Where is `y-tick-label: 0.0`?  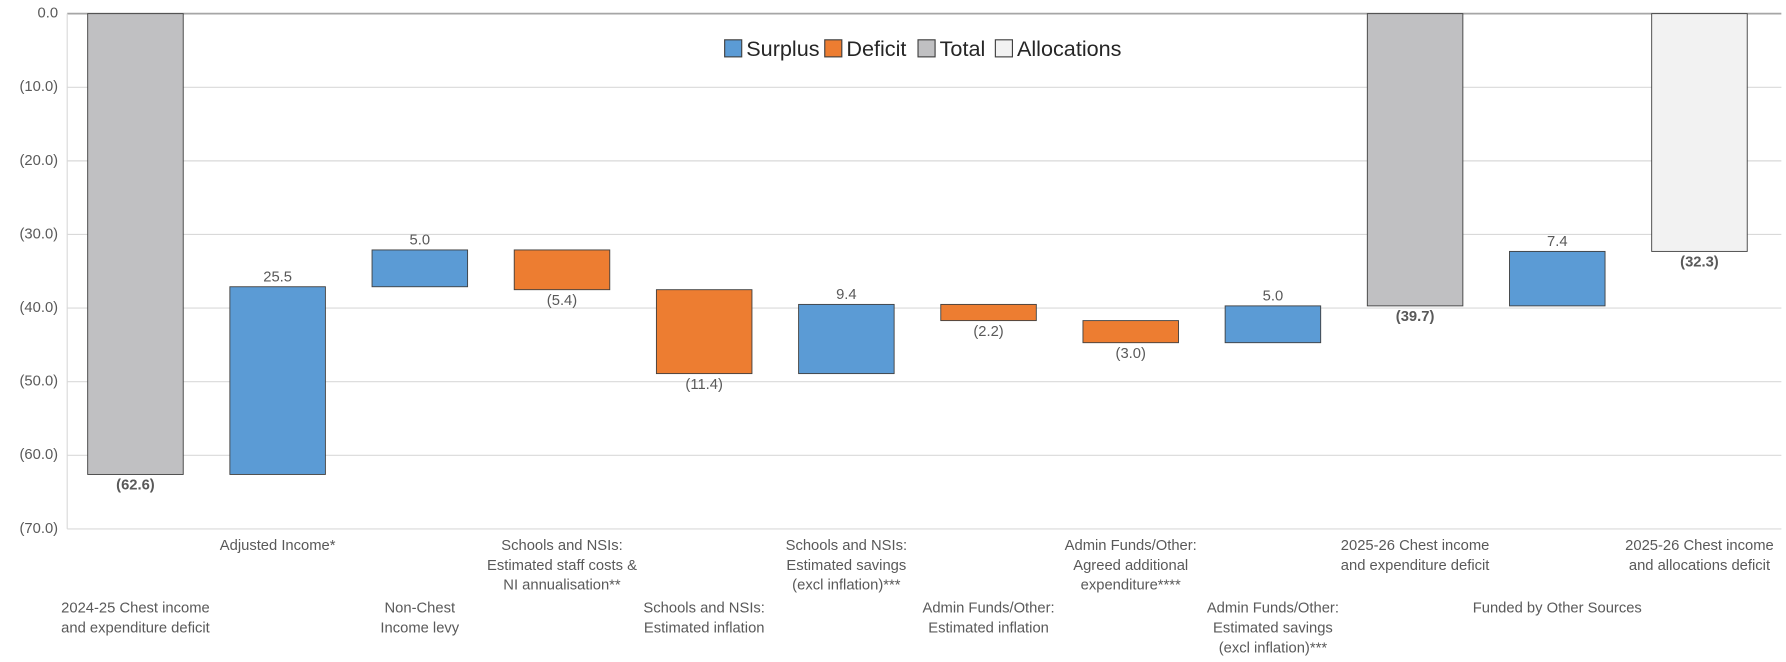
y-tick-label: 0.0 is located at coordinates (48, 14).